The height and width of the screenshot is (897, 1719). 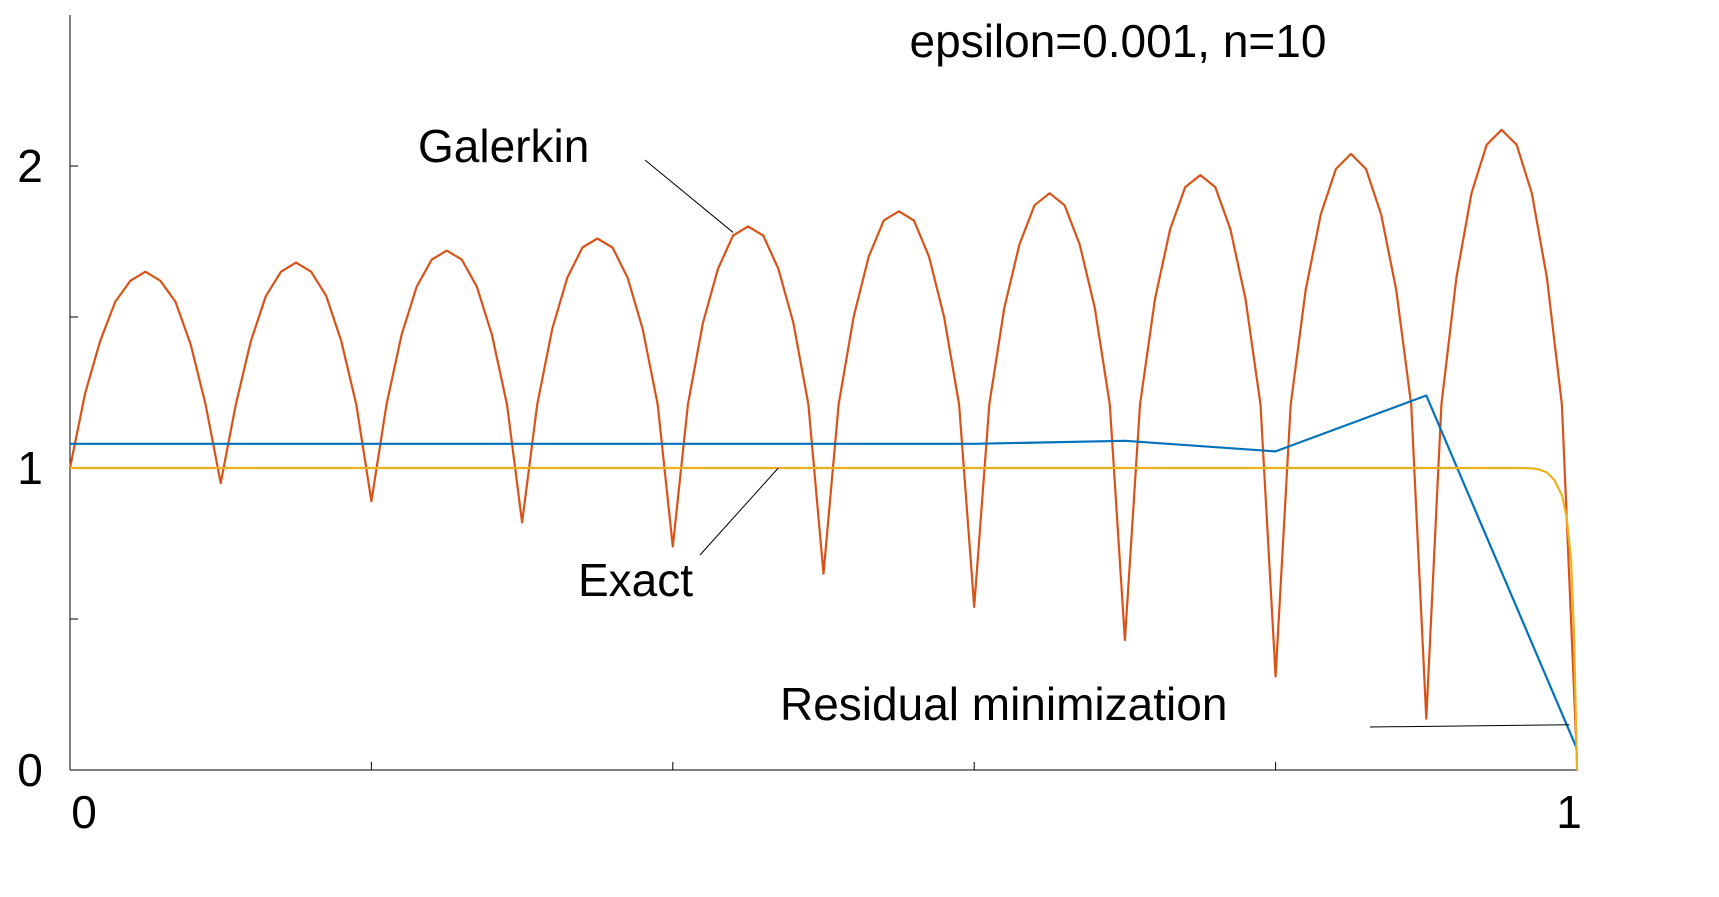 I want to click on annotation-galerkin: Galerkin, so click(x=503, y=146).